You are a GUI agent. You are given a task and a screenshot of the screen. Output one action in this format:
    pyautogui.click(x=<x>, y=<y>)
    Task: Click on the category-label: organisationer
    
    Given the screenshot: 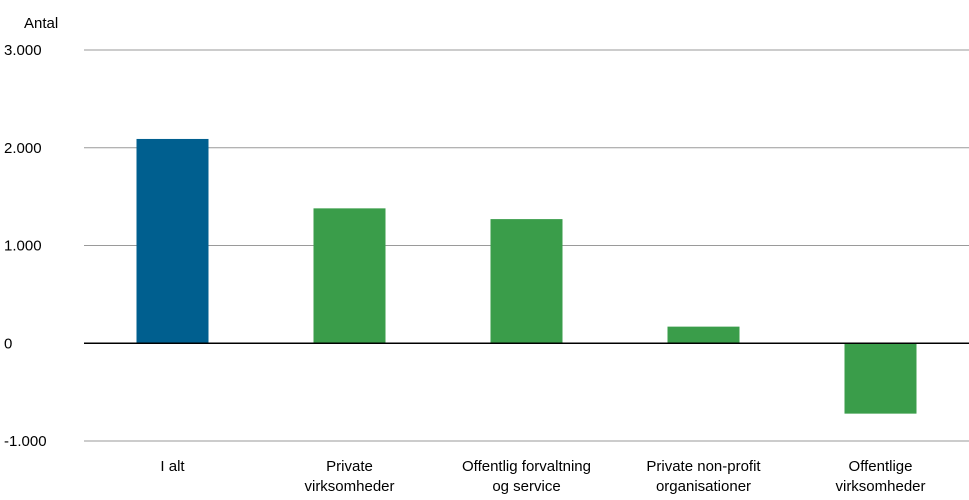 What is the action you would take?
    pyautogui.click(x=703, y=486)
    